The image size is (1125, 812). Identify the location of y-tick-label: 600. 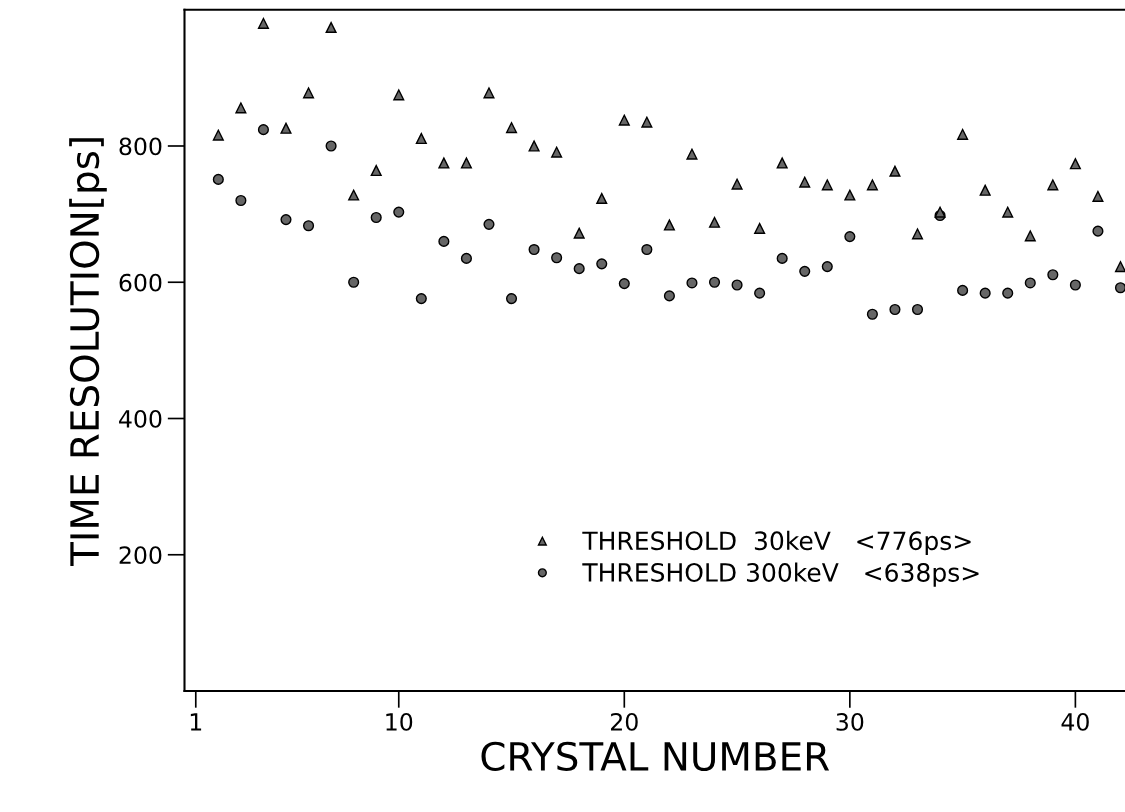
(140, 282).